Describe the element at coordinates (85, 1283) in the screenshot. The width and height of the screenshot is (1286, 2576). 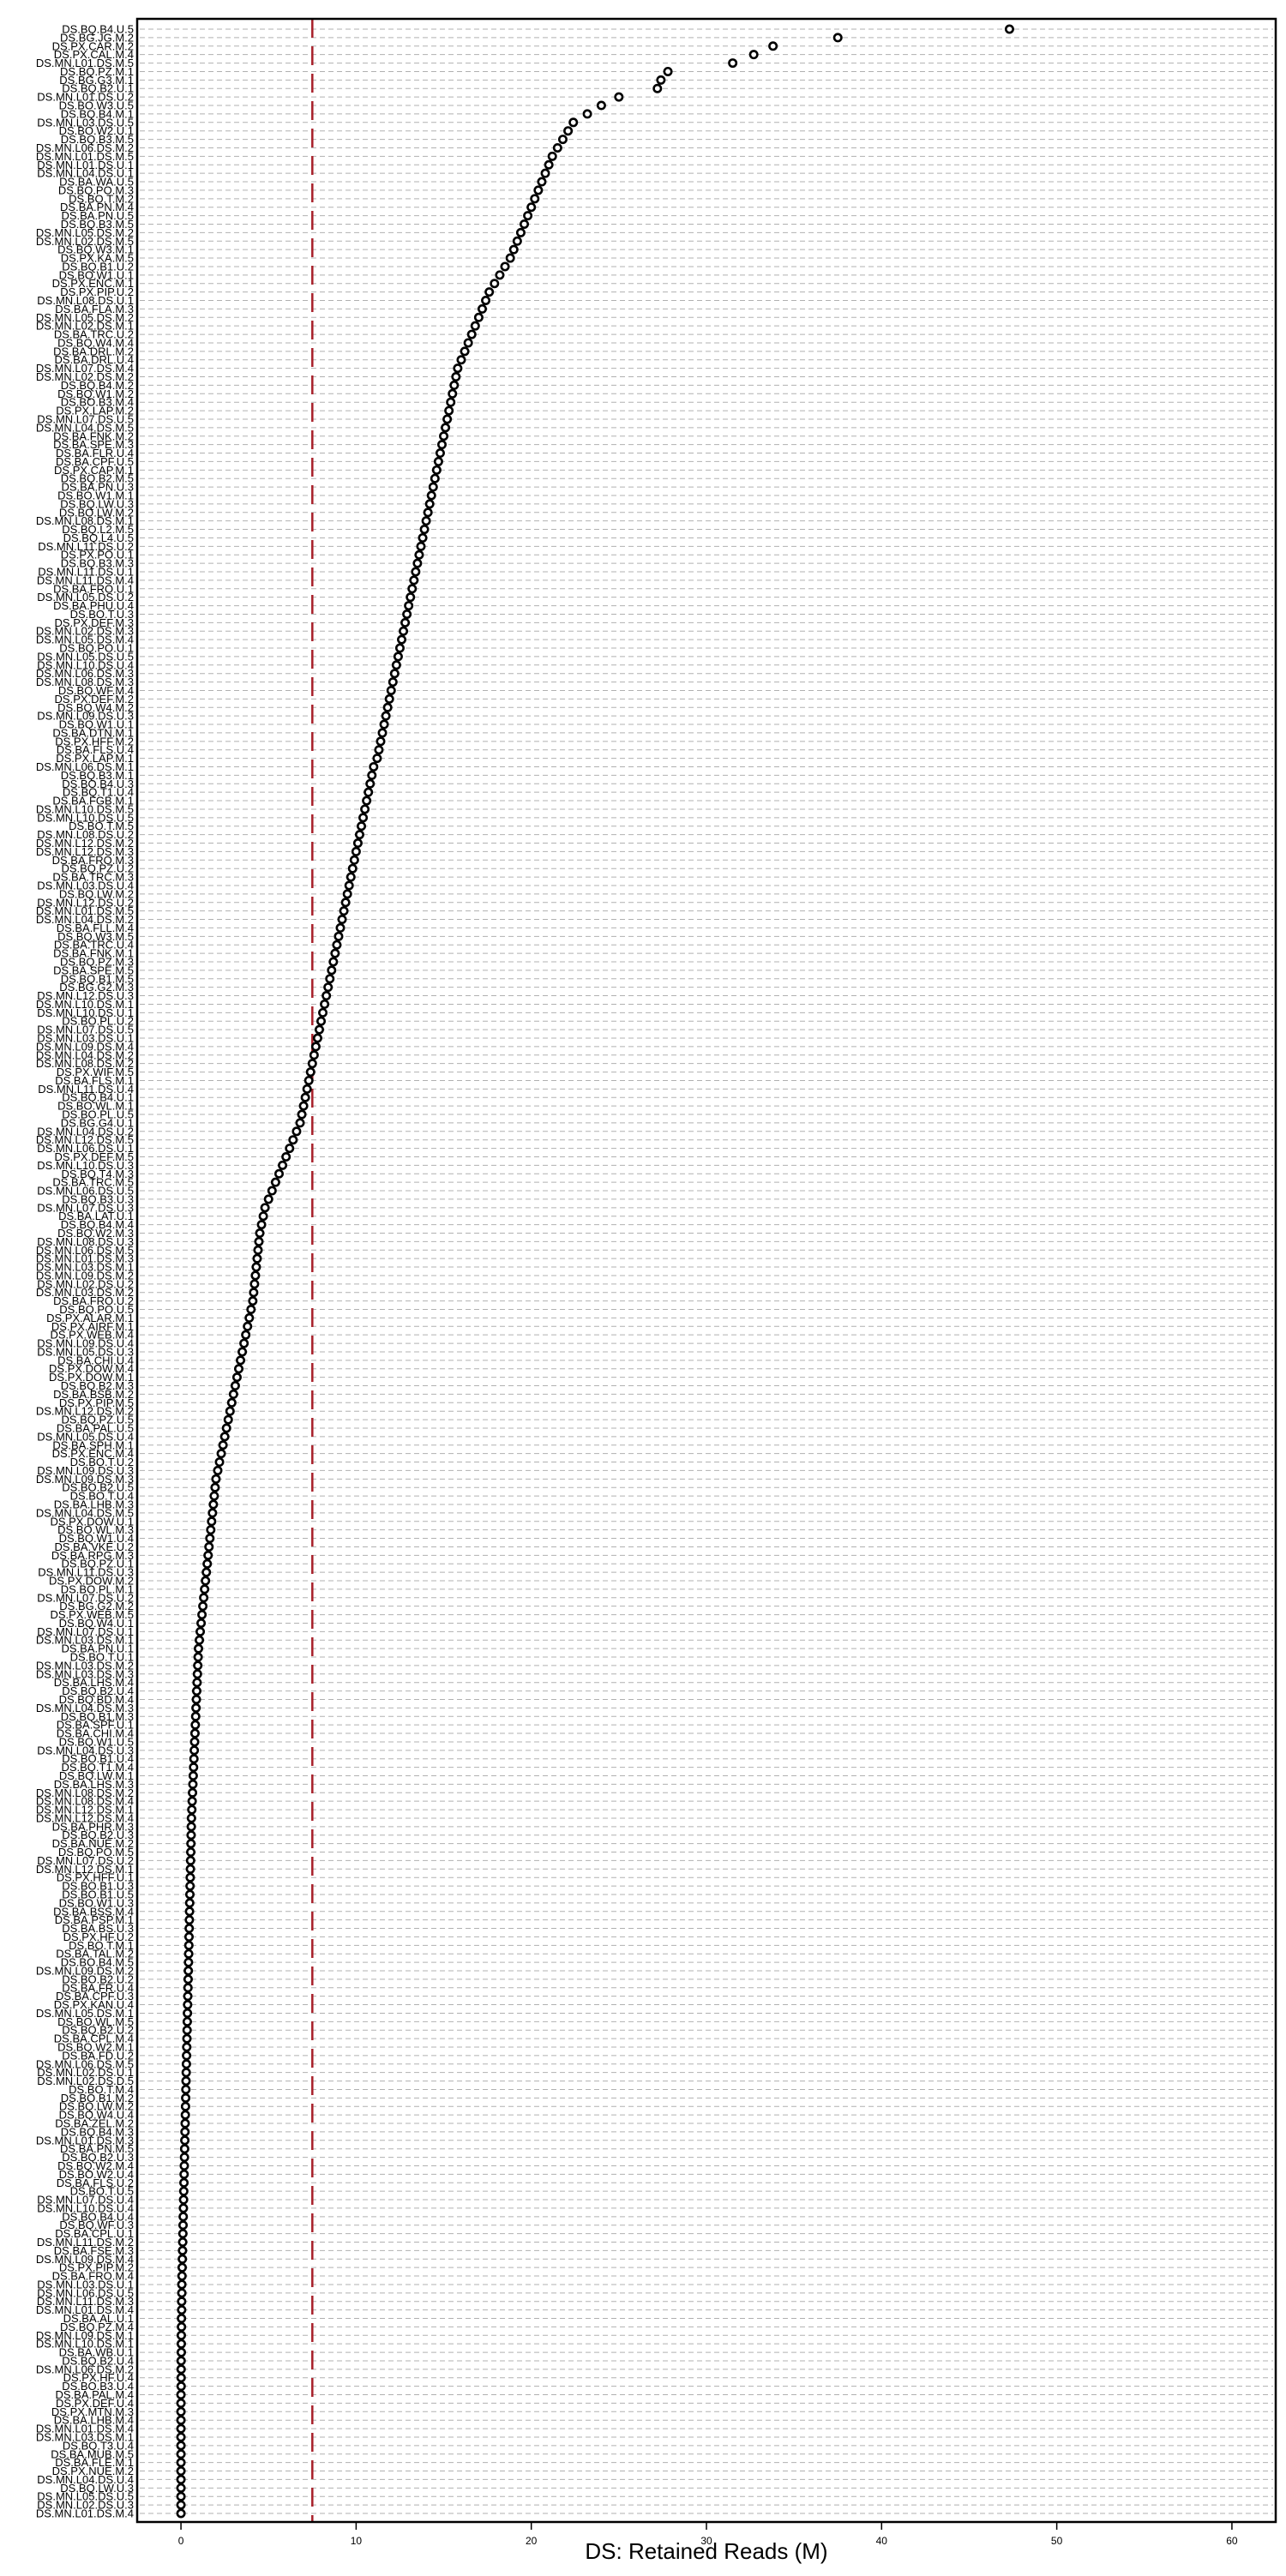
I see `row-label: DS.MN.L02.DS.U.2` at that location.